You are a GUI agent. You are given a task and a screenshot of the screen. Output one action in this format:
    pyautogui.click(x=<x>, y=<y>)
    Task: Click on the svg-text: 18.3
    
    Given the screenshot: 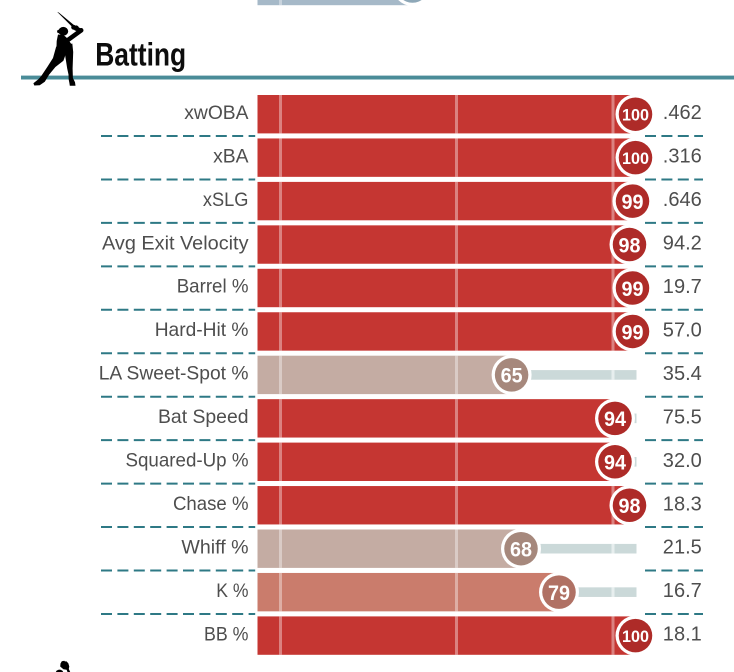 What is the action you would take?
    pyautogui.click(x=682, y=503)
    